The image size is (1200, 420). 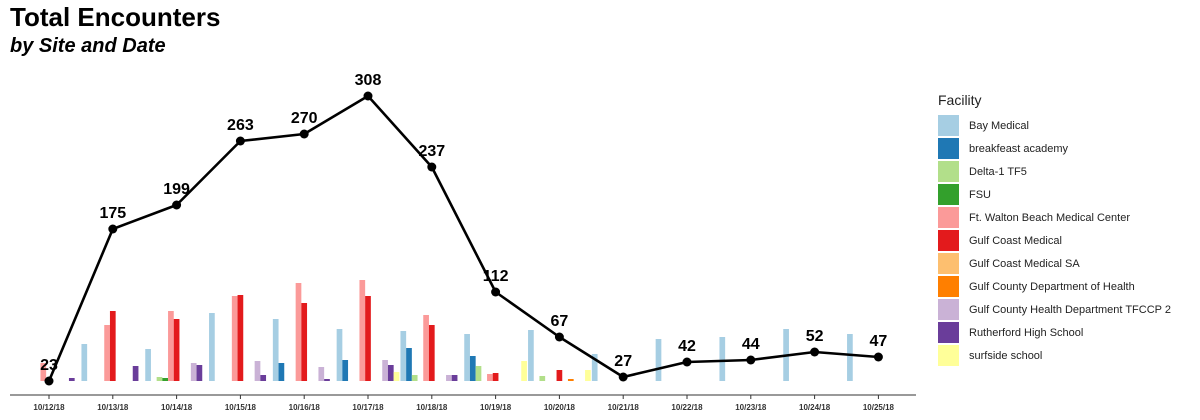 What do you see at coordinates (1019, 148) in the screenshot?
I see `legend-label: breakfeast academy` at bounding box center [1019, 148].